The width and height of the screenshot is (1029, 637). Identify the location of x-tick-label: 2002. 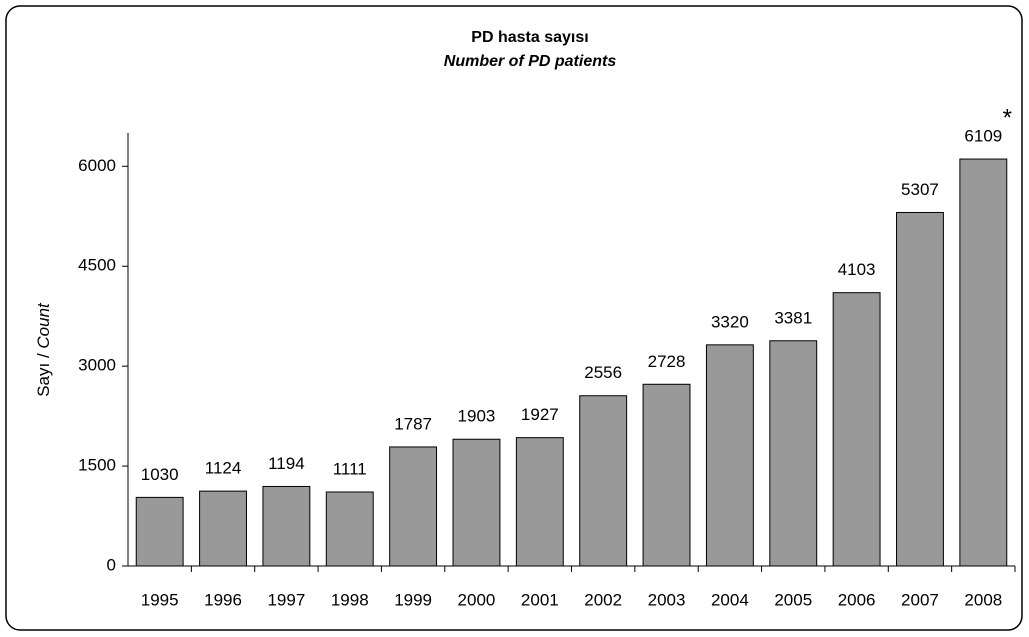
(603, 599).